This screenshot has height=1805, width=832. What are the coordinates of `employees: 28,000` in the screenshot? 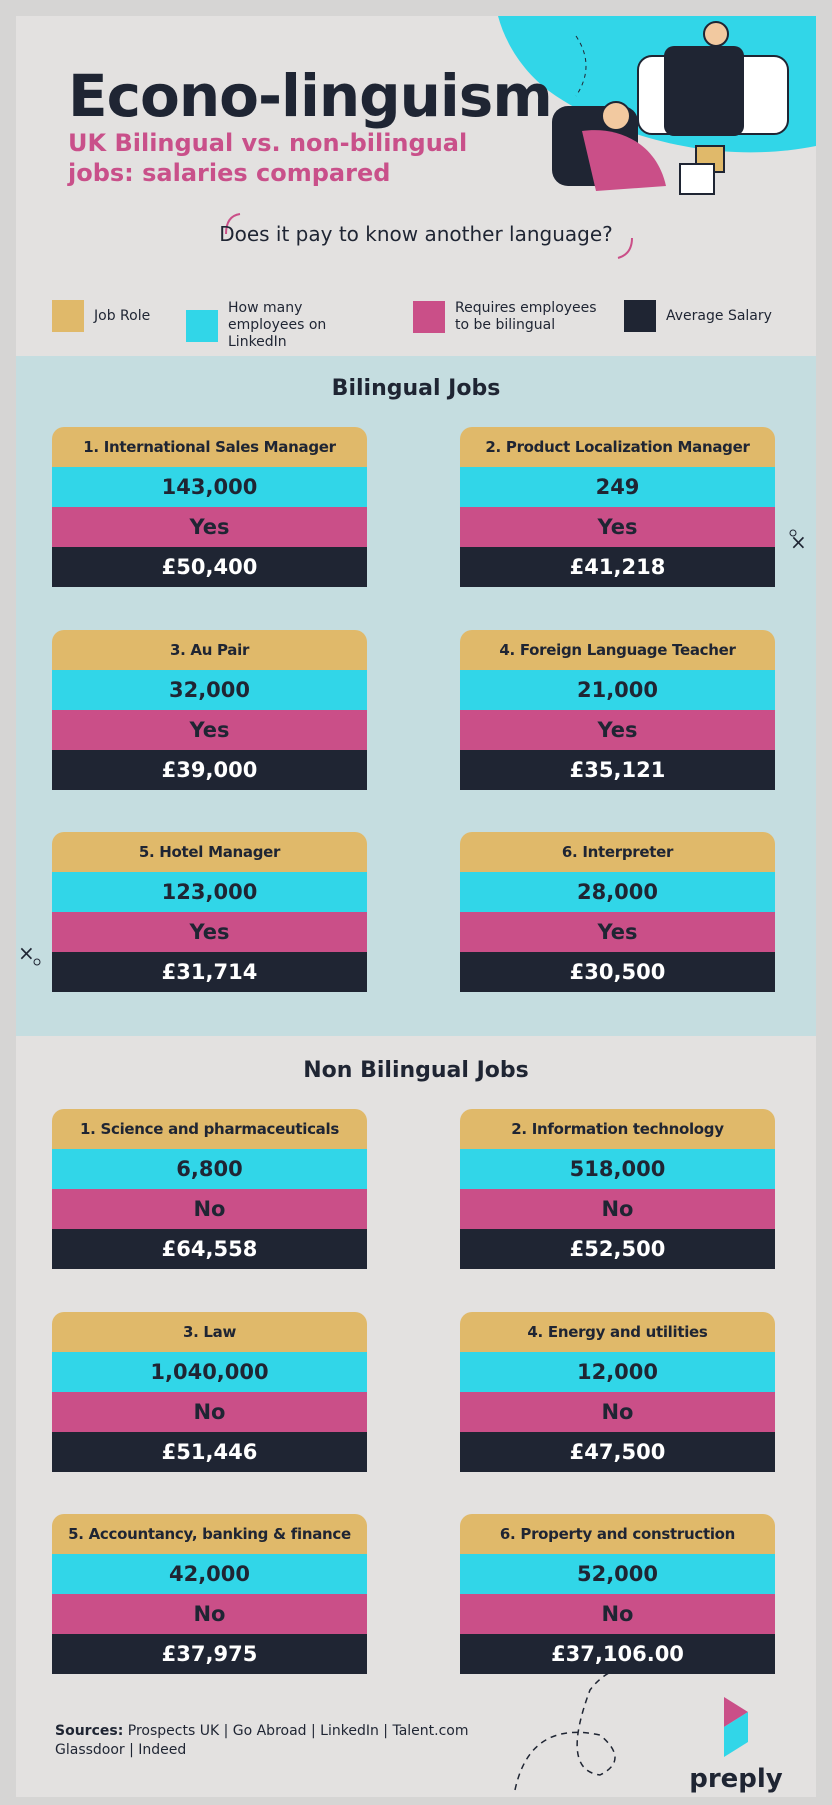 It's located at (617, 892).